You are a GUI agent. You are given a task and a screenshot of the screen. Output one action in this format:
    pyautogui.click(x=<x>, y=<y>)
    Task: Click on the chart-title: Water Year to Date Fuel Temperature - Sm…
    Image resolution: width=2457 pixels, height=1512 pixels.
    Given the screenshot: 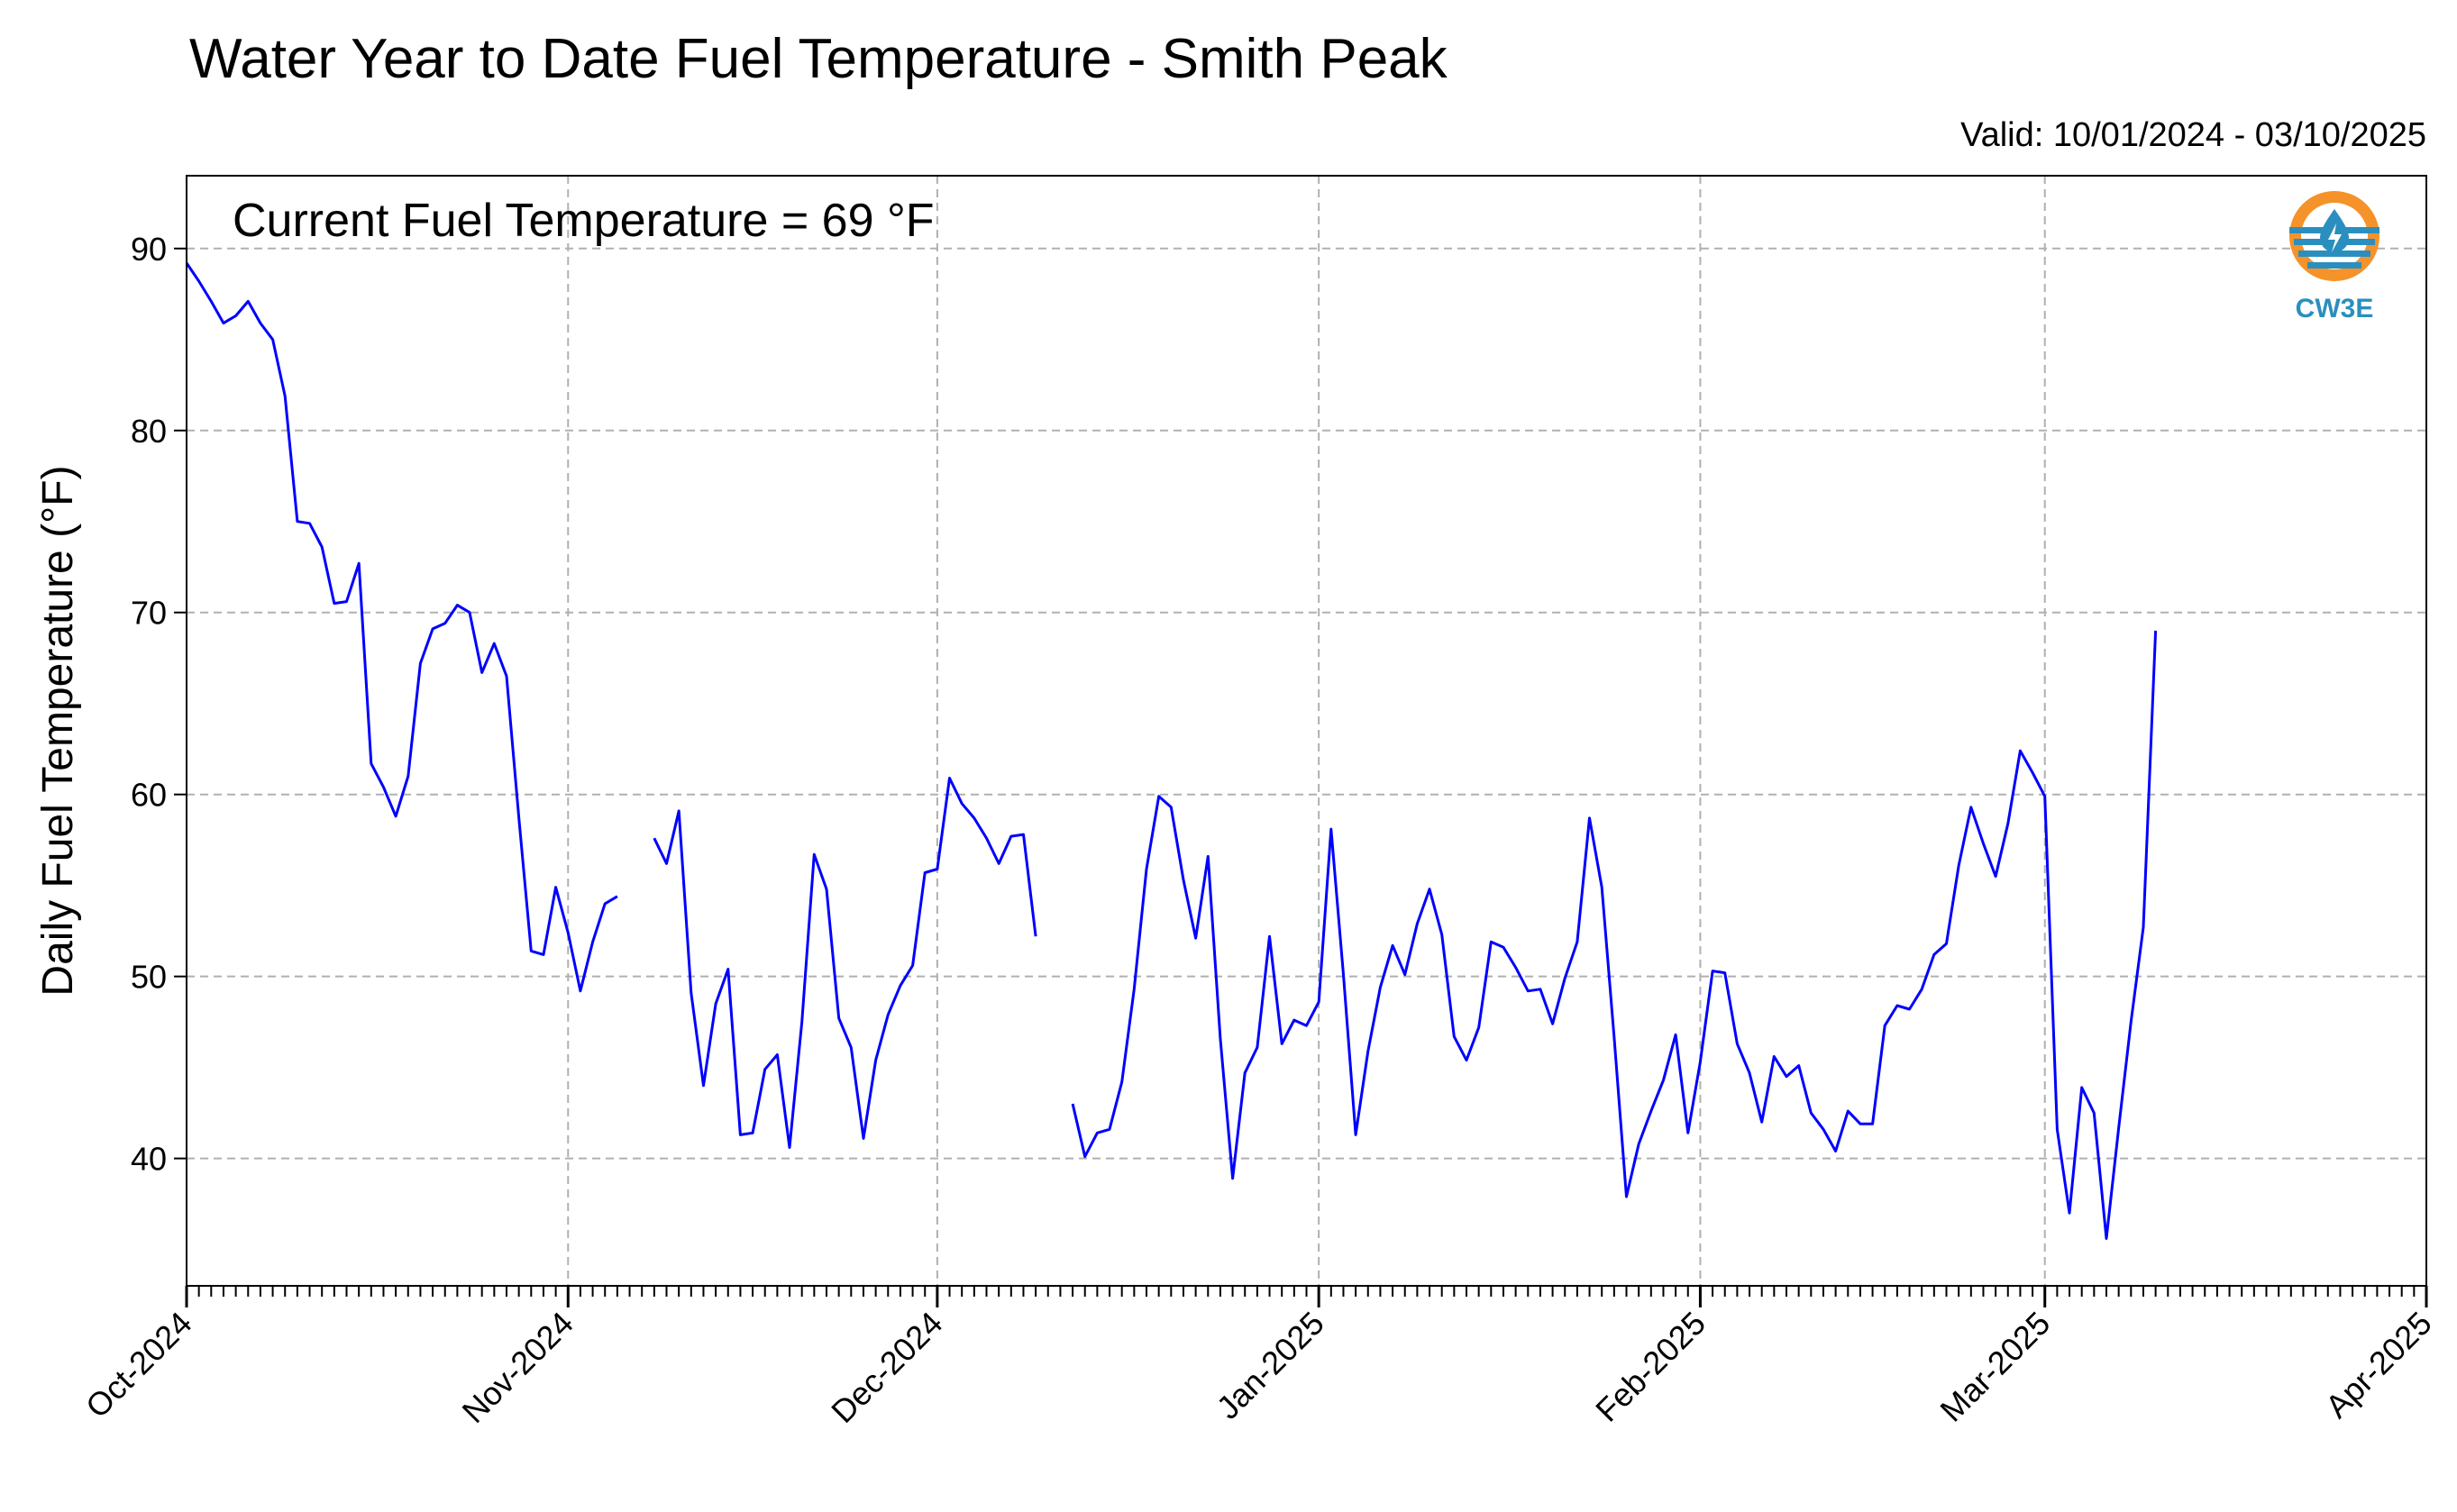 What is the action you would take?
    pyautogui.click(x=818, y=59)
    